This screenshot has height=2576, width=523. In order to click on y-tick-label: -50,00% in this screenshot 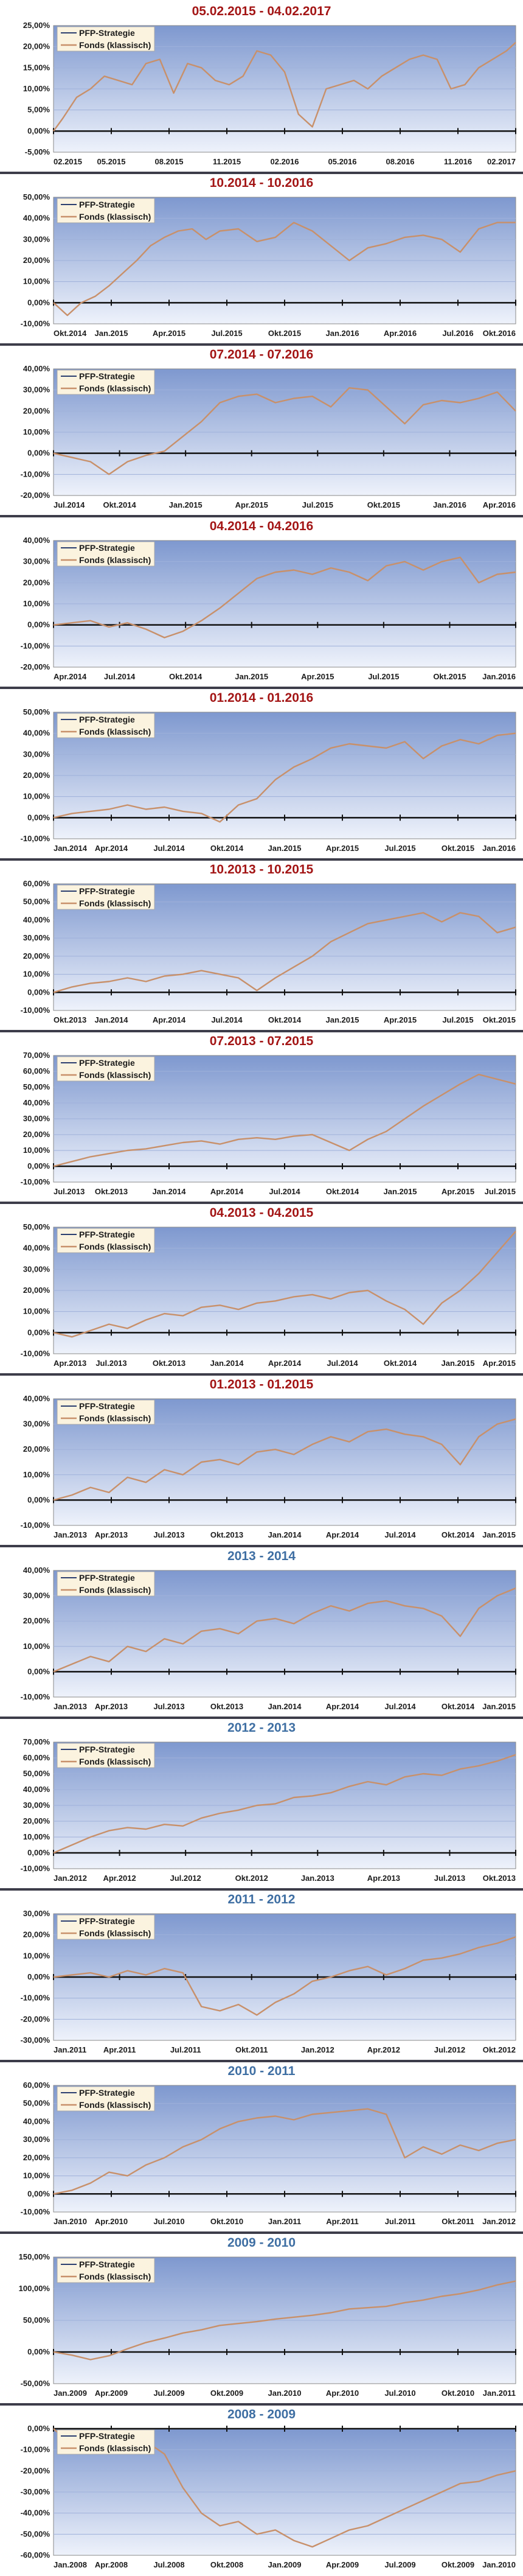, I will do `click(36, 2383)`.